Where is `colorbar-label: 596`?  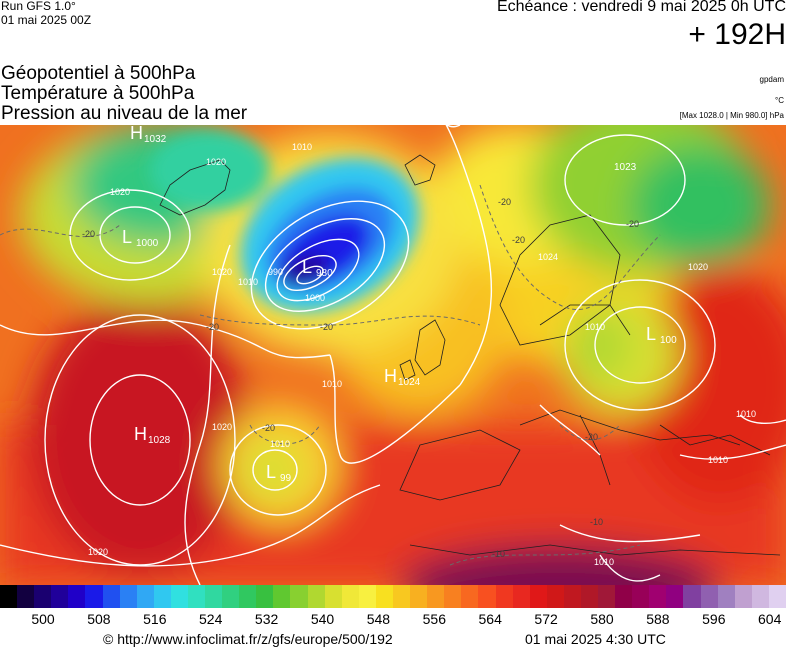 colorbar-label: 596 is located at coordinates (714, 619).